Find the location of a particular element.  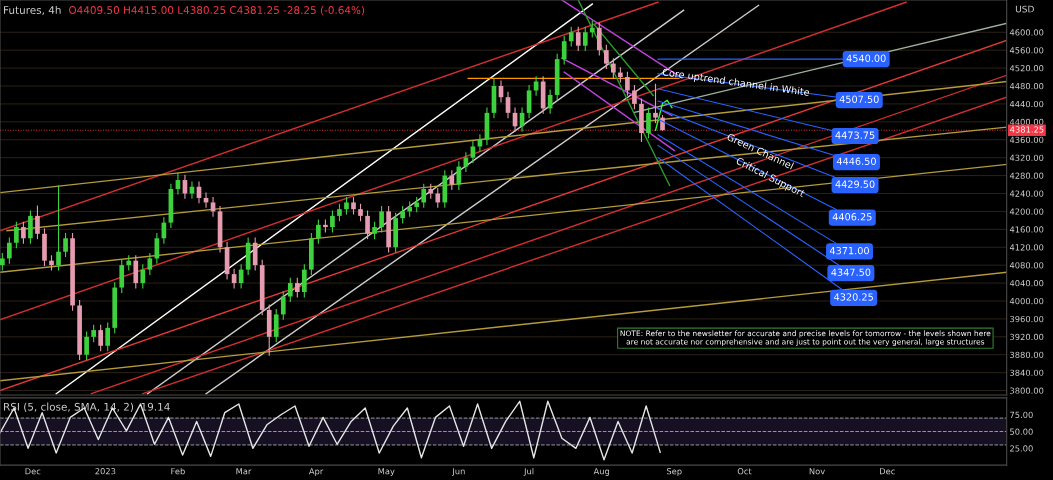

x-tick-label: Nov is located at coordinates (817, 471).